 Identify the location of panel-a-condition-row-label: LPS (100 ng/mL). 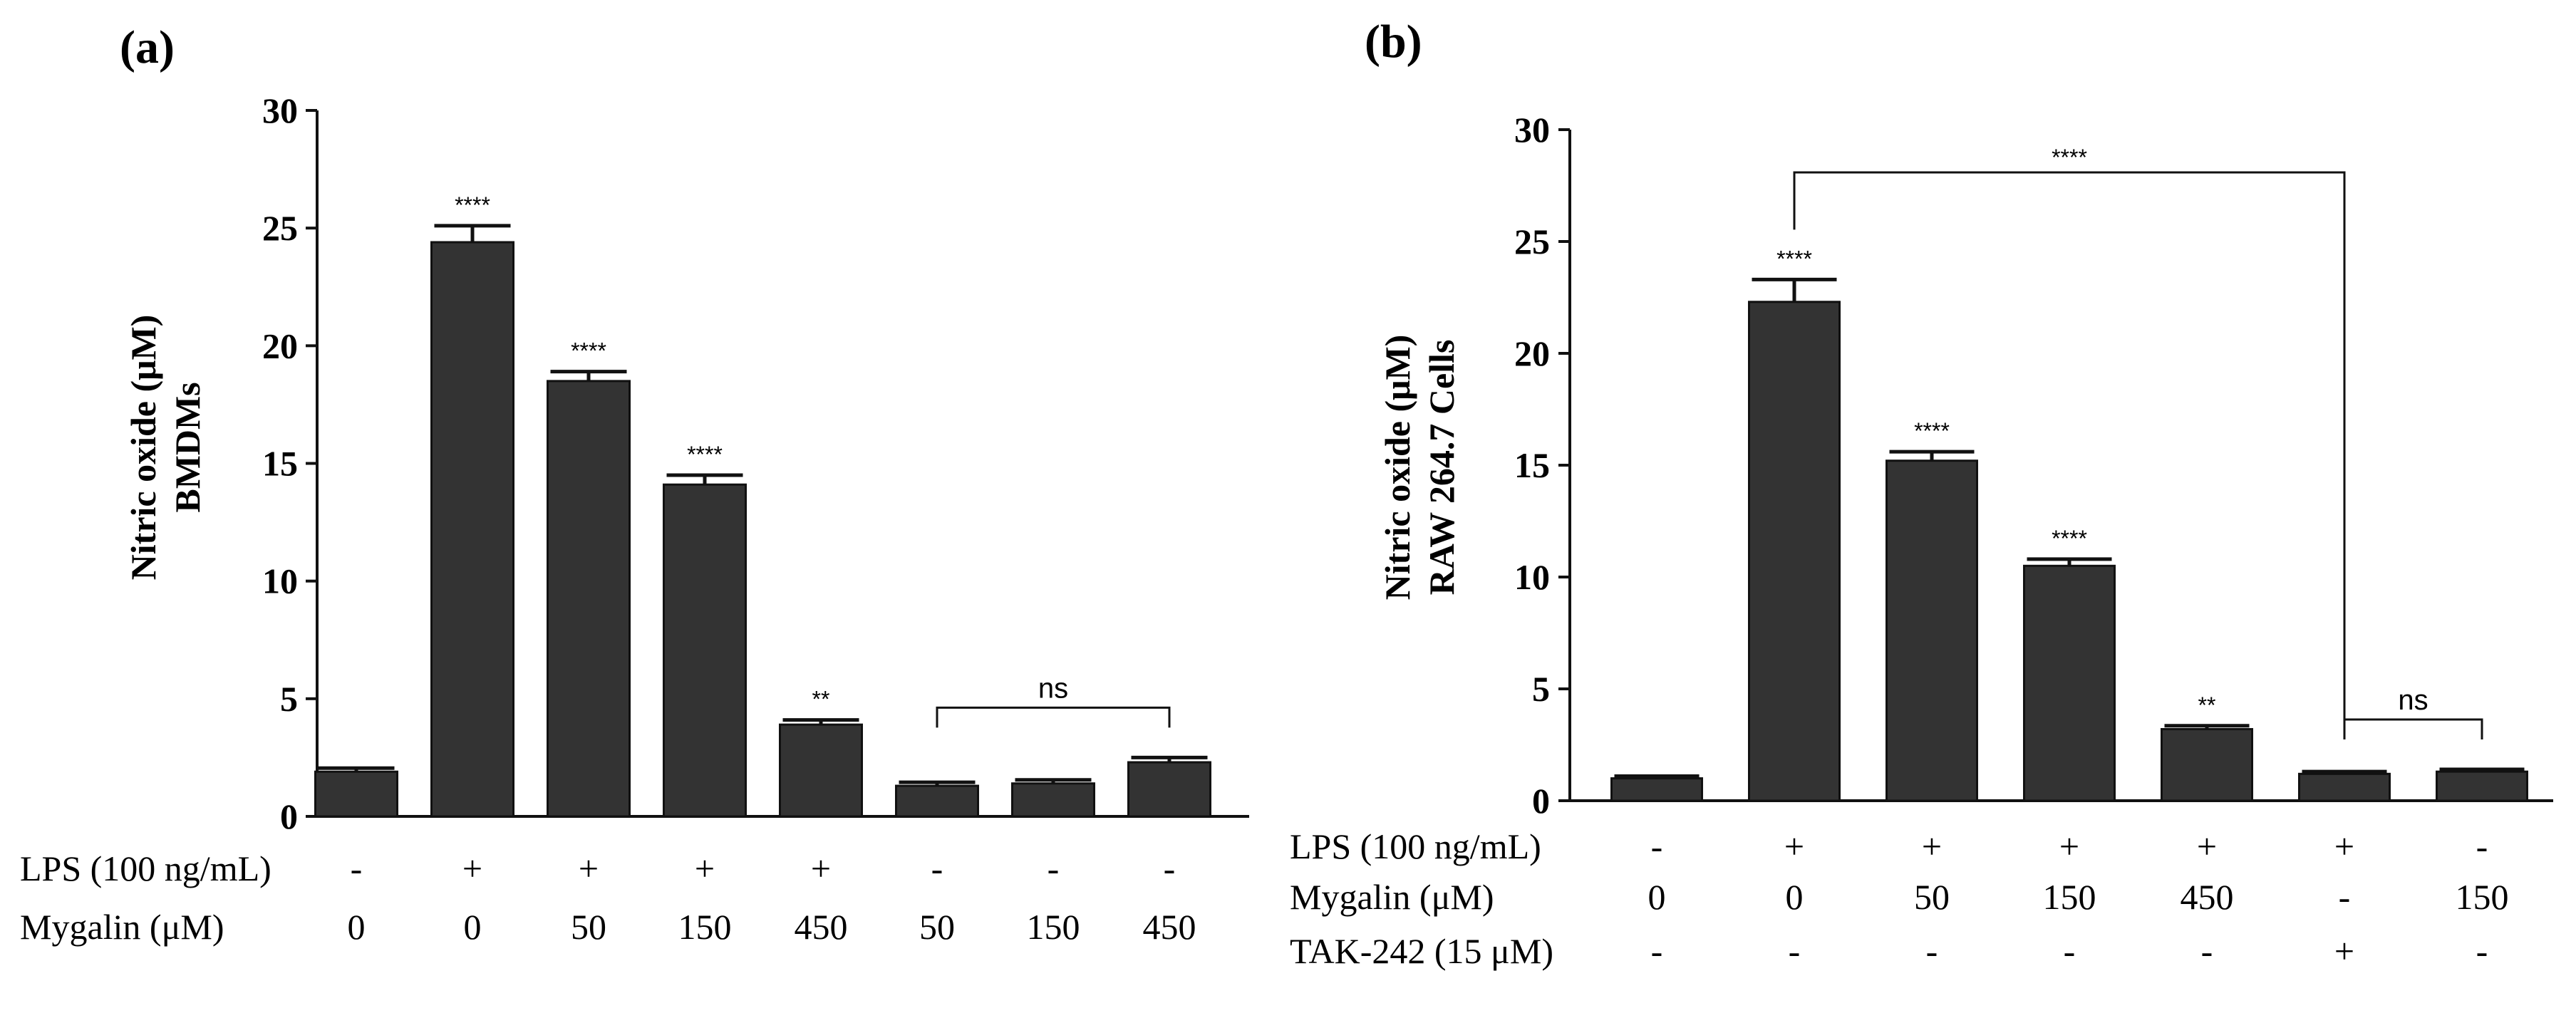
(145, 868).